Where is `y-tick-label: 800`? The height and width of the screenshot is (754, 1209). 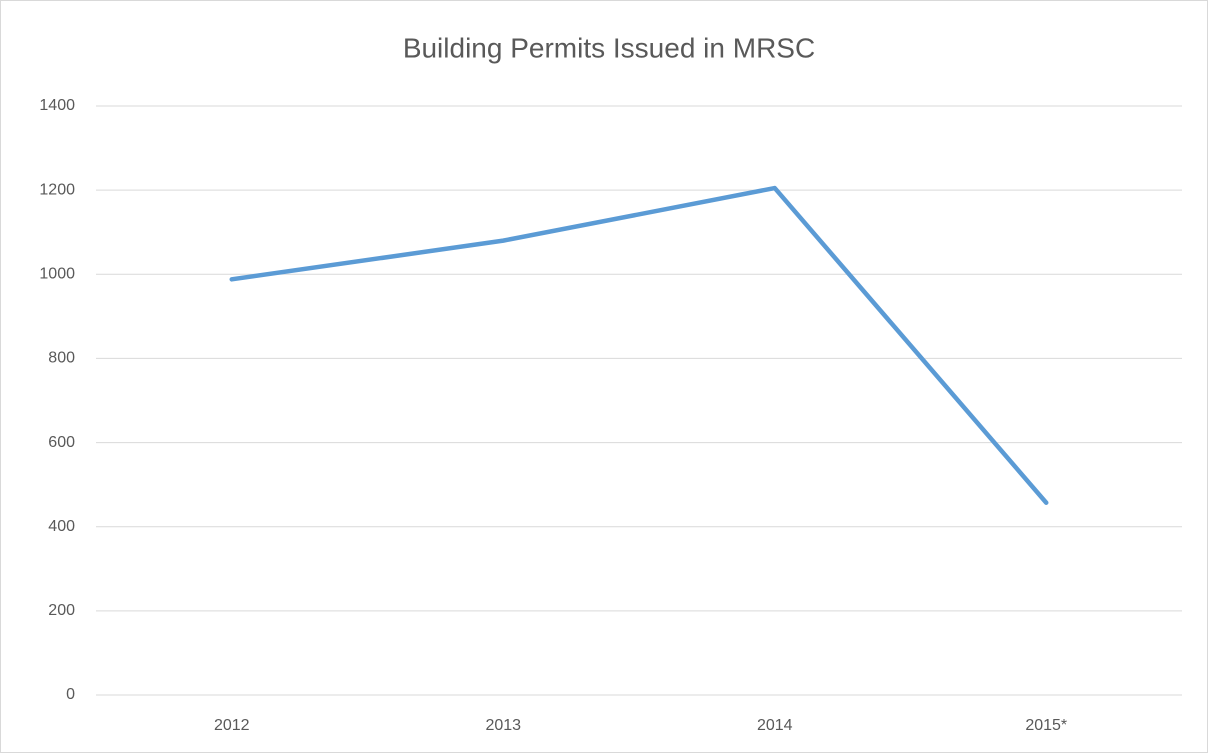 y-tick-label: 800 is located at coordinates (61, 358).